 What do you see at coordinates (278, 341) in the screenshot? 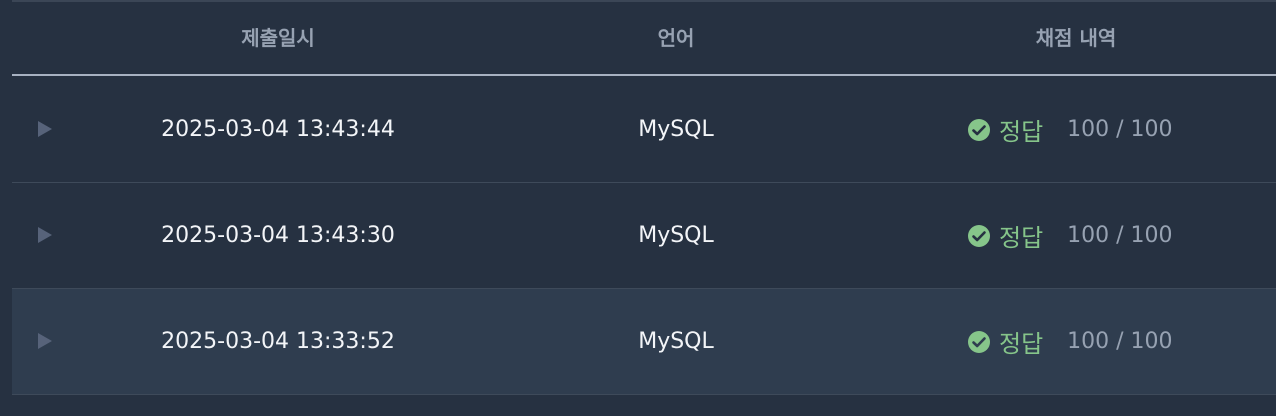
I see `submission-date: 2025-03-04 13:33:52` at bounding box center [278, 341].